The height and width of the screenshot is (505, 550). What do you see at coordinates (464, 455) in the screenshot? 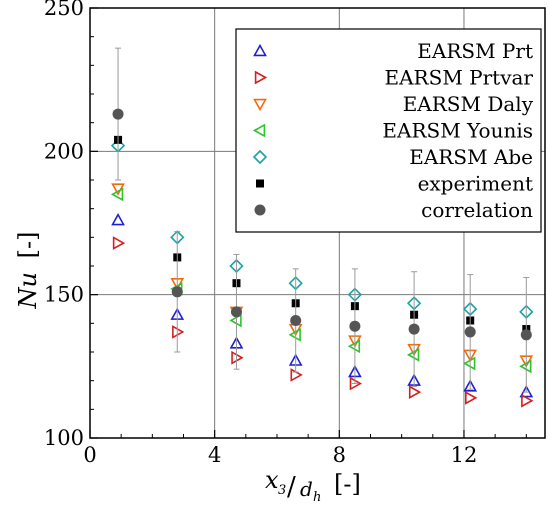
I see `x-tick-label: 12` at bounding box center [464, 455].